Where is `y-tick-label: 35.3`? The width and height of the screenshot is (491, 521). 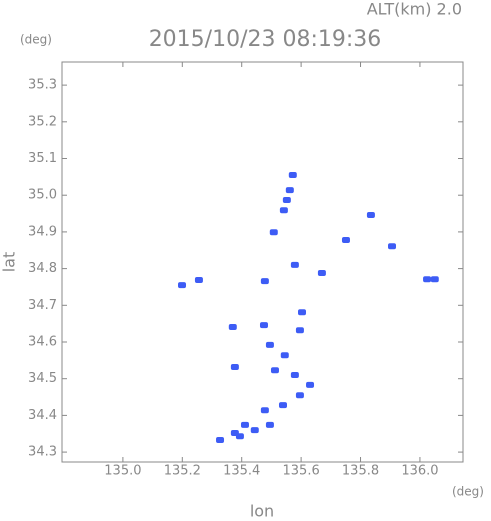 y-tick-label: 35.3 is located at coordinates (42, 85).